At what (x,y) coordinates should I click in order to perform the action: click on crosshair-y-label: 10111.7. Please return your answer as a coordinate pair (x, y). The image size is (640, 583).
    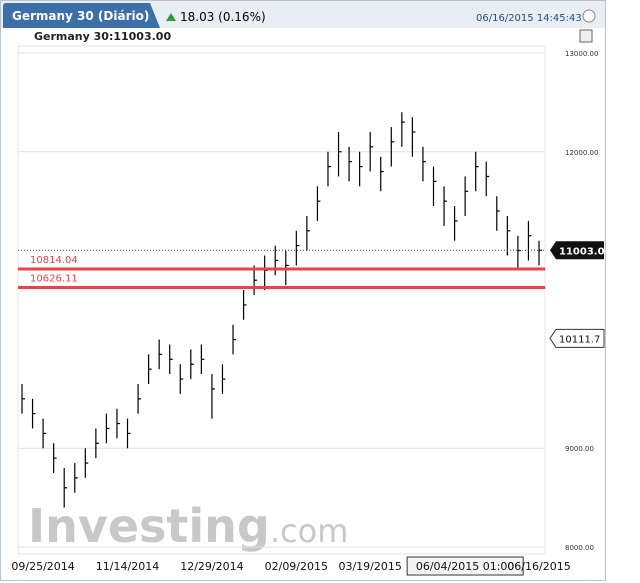
    Looking at the image, I should click on (579, 339).